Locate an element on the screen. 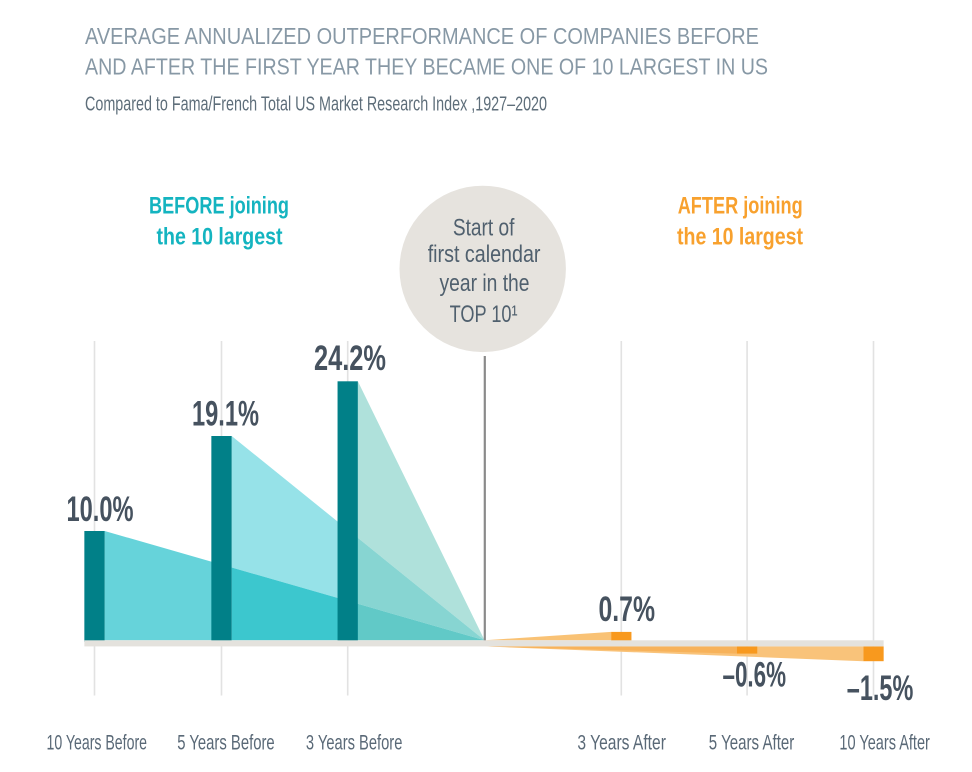 The height and width of the screenshot is (772, 972). svg-text: 10.0% is located at coordinates (100, 509).